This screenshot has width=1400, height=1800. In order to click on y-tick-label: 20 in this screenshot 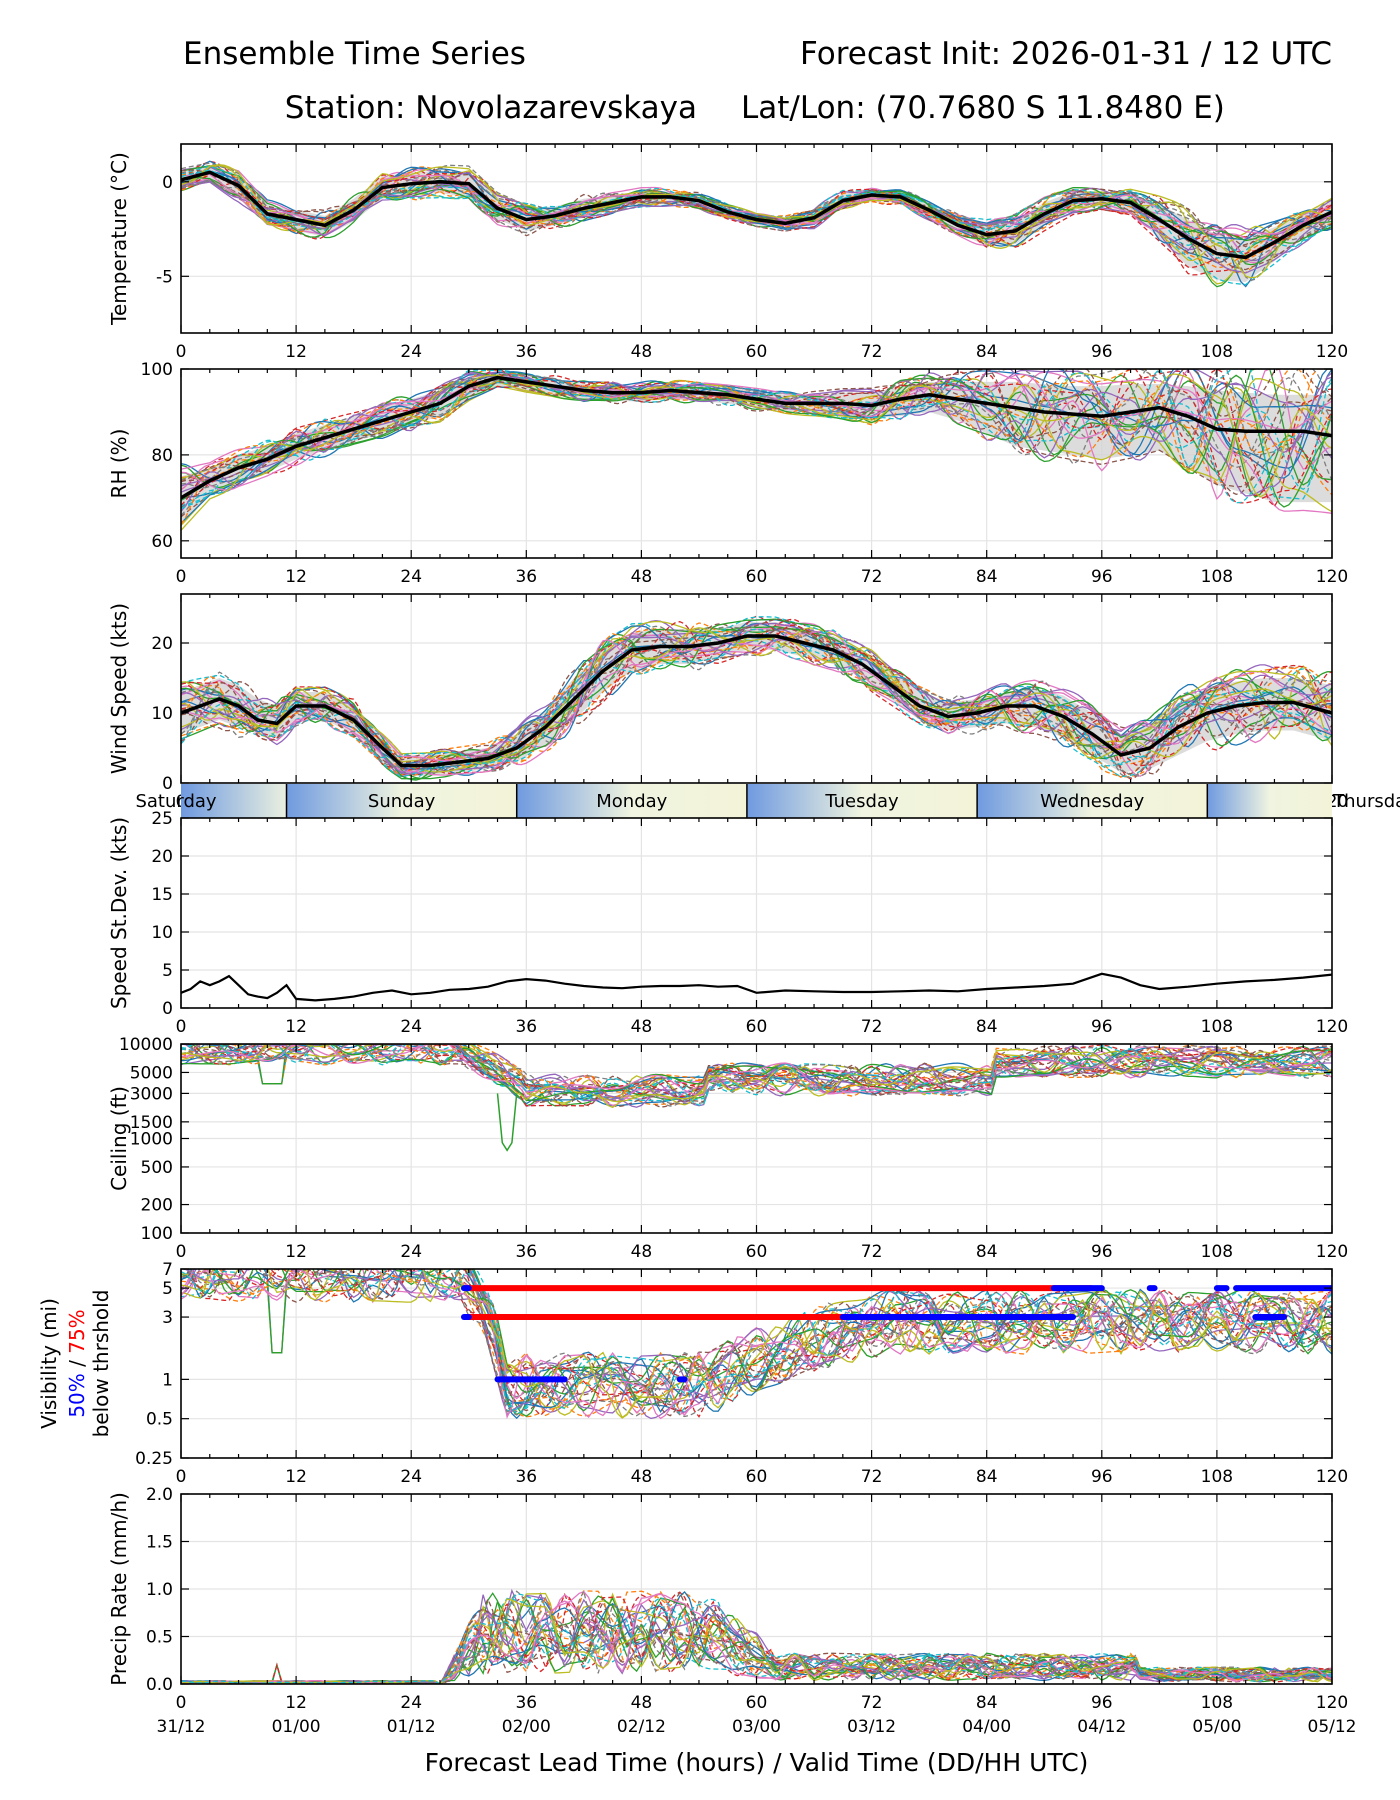, I will do `click(162, 644)`.